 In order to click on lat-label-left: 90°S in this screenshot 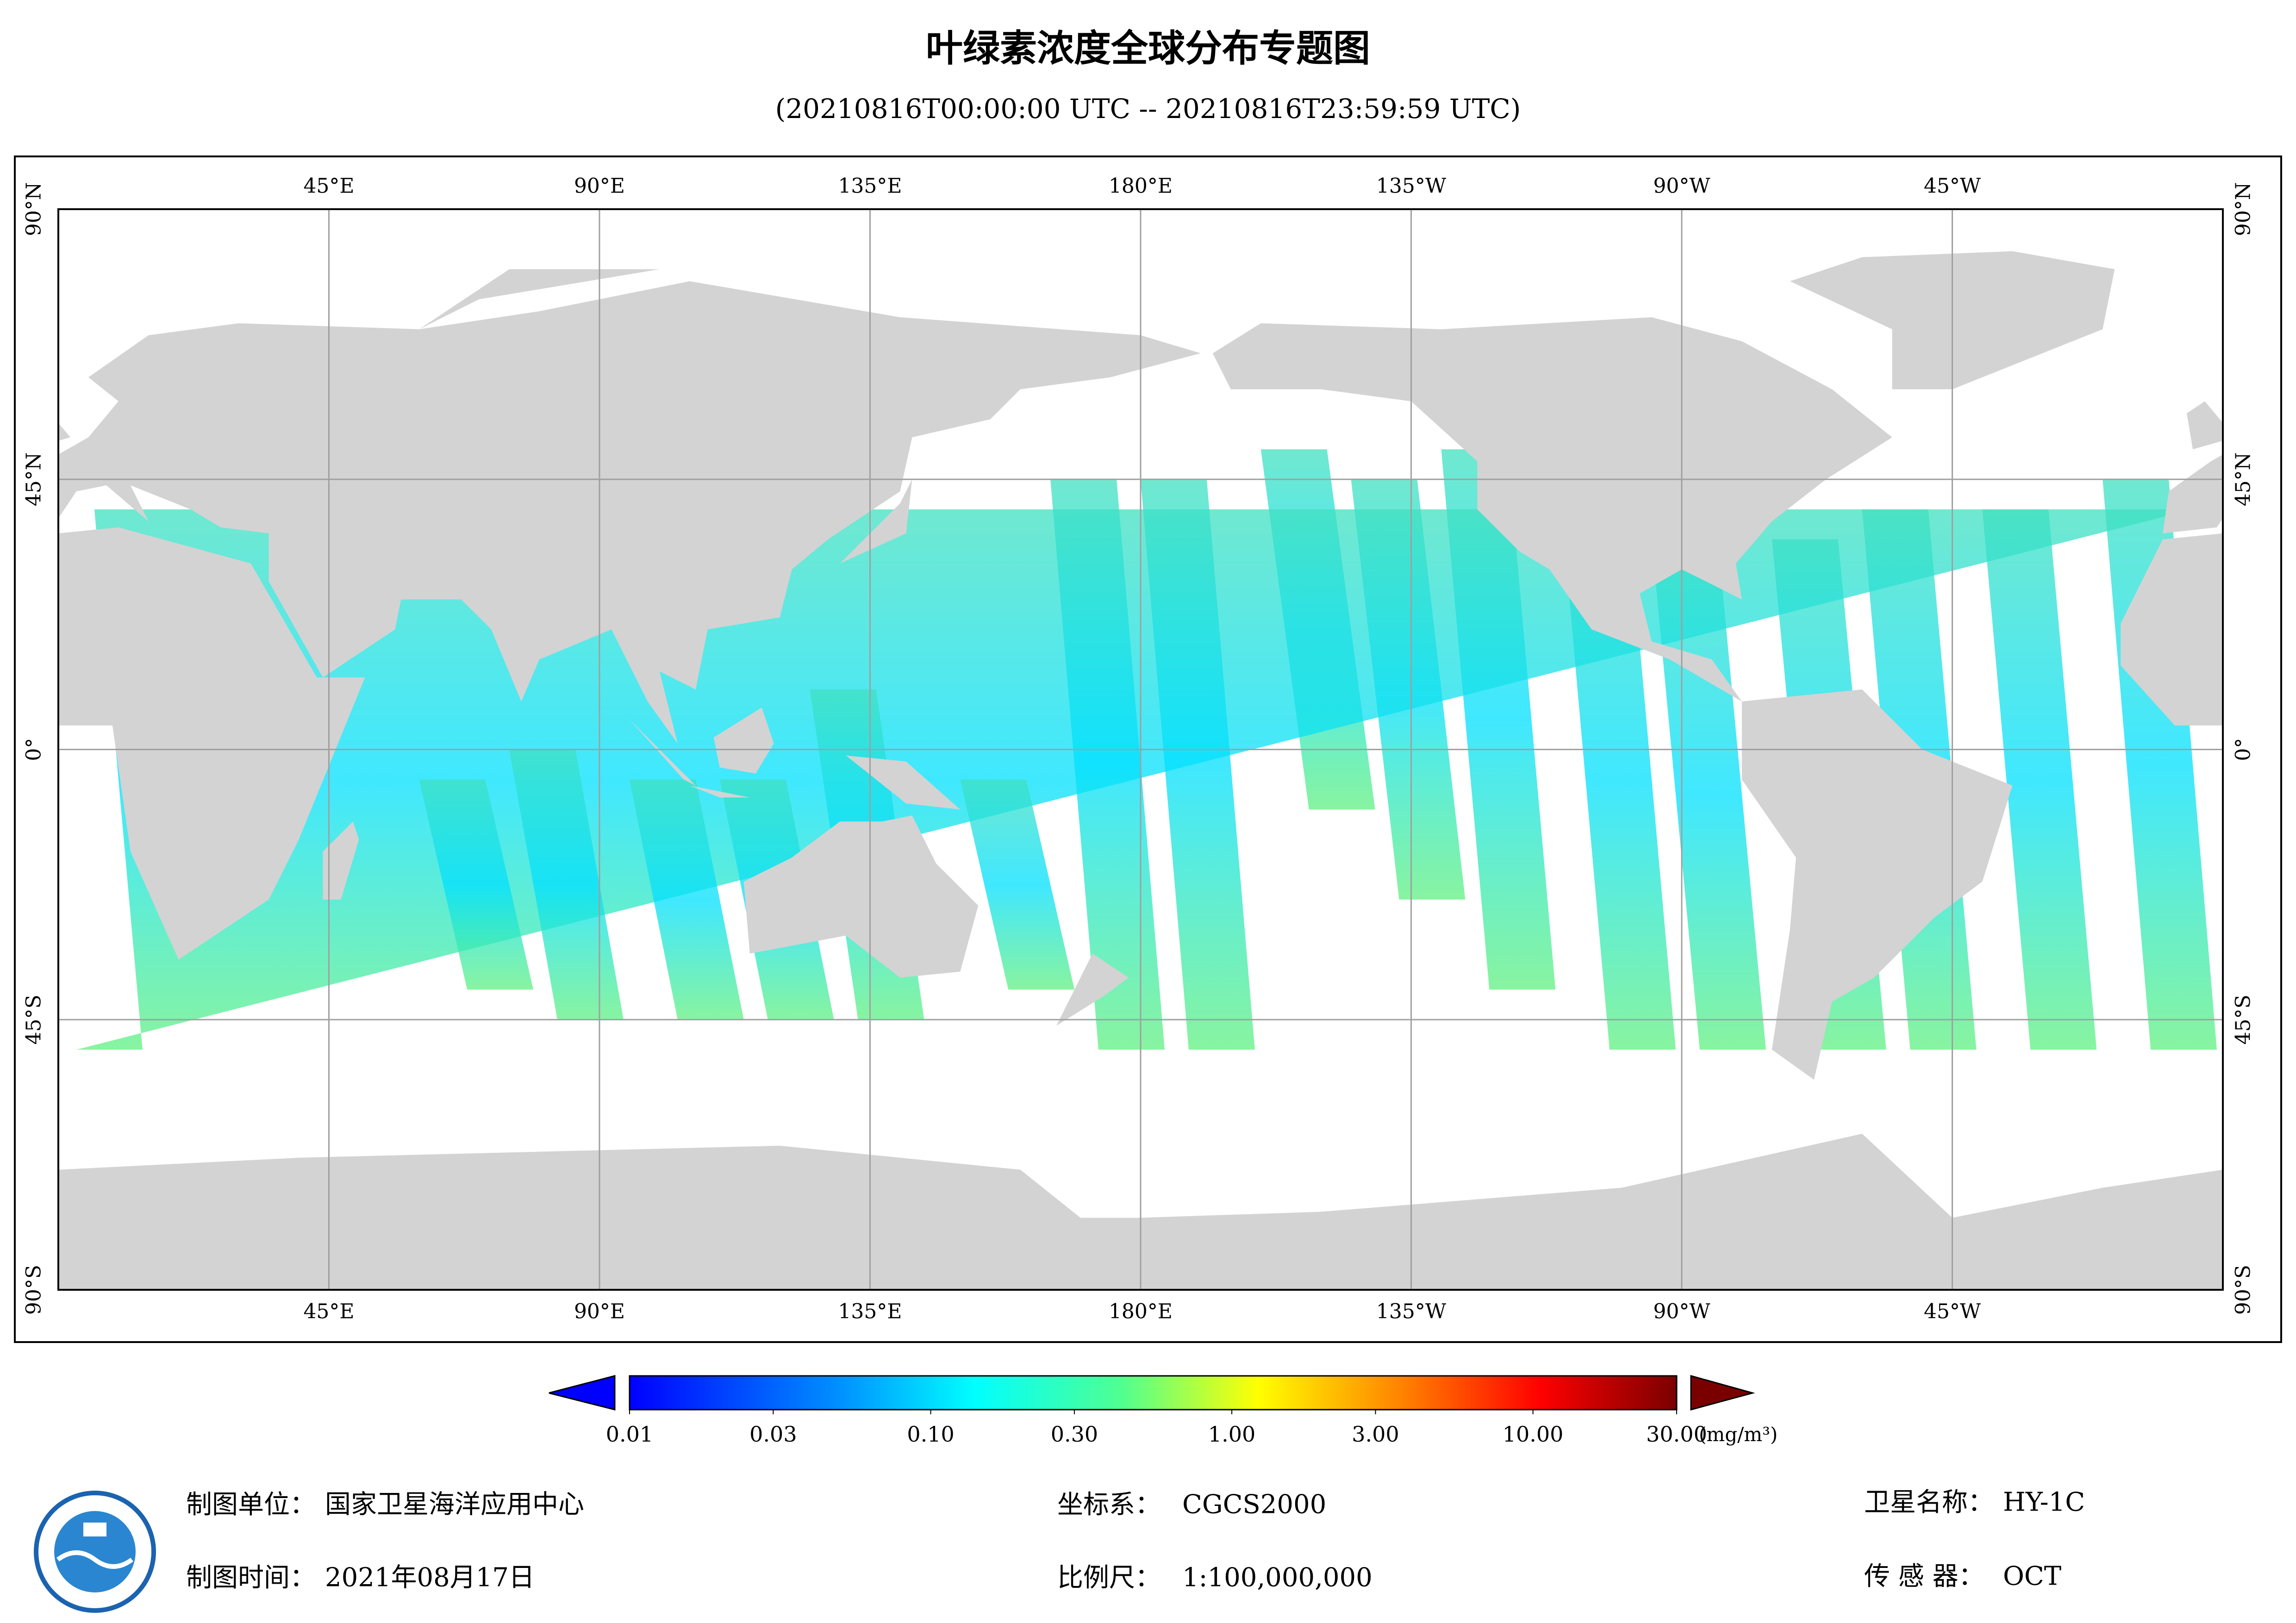, I will do `click(34, 1290)`.